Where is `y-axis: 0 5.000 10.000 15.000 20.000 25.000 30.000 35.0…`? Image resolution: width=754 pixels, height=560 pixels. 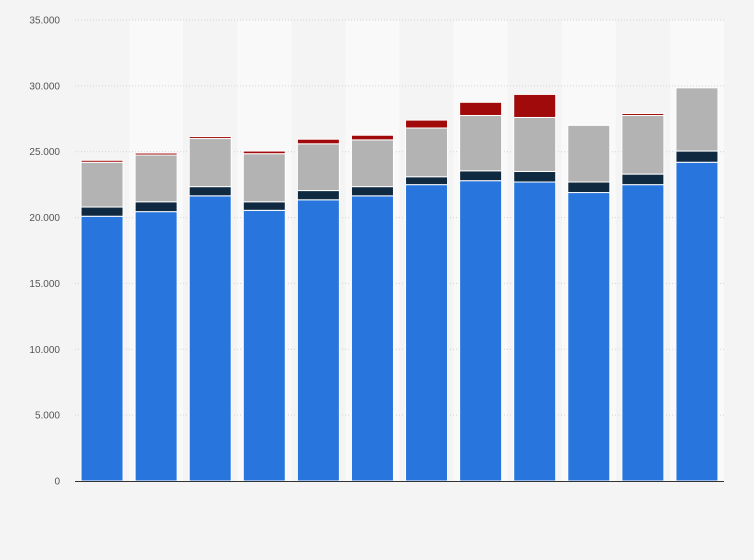 y-axis: 0 5.000 10.000 15.000 20.000 25.000 30.000 35.0… is located at coordinates (44, 252).